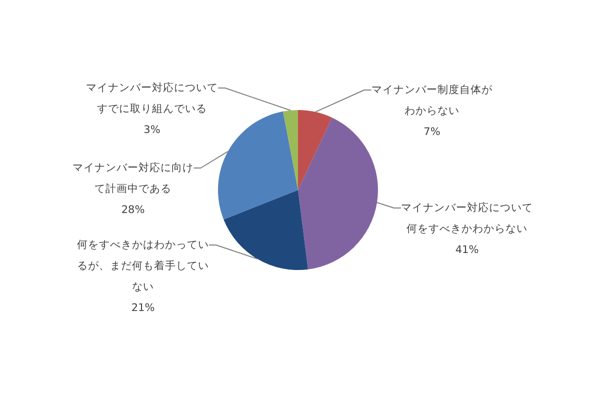 The height and width of the screenshot is (400, 610). Describe the element at coordinates (467, 218) in the screenshot. I see `slice-label: マイナンバー対応について何をすべきかわからない` at that location.